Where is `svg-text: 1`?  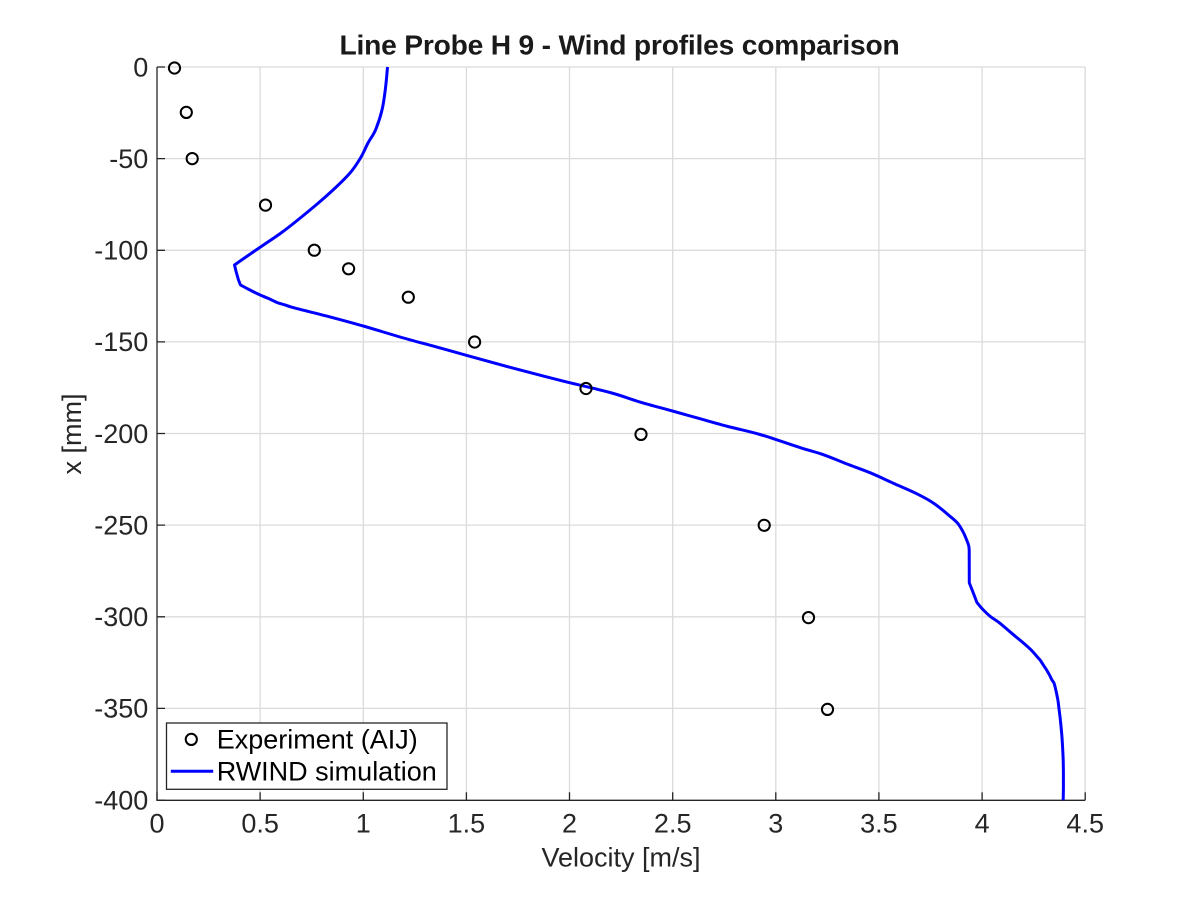
svg-text: 1 is located at coordinates (363, 824).